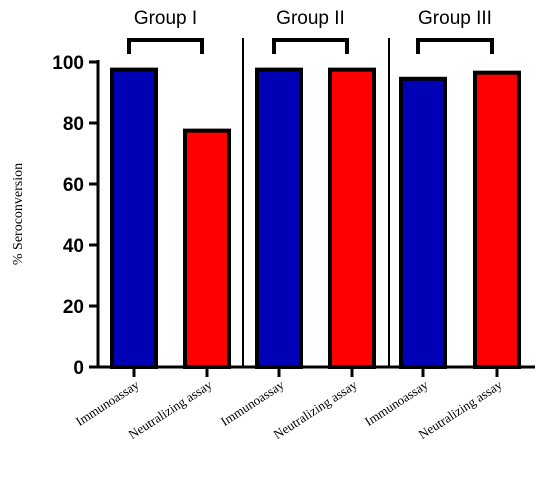 The width and height of the screenshot is (550, 485). Describe the element at coordinates (73, 124) in the screenshot. I see `y-tick-label: 80` at that location.